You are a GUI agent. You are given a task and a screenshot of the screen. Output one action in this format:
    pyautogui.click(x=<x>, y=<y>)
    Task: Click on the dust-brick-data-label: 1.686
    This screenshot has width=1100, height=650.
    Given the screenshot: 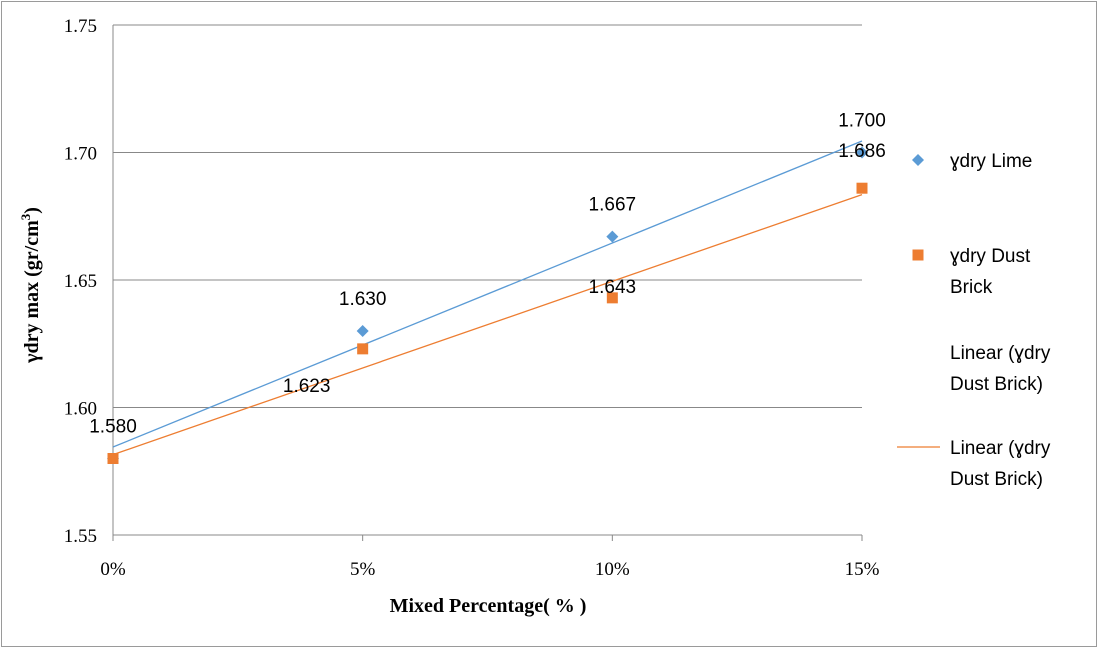 What is the action you would take?
    pyautogui.click(x=862, y=151)
    